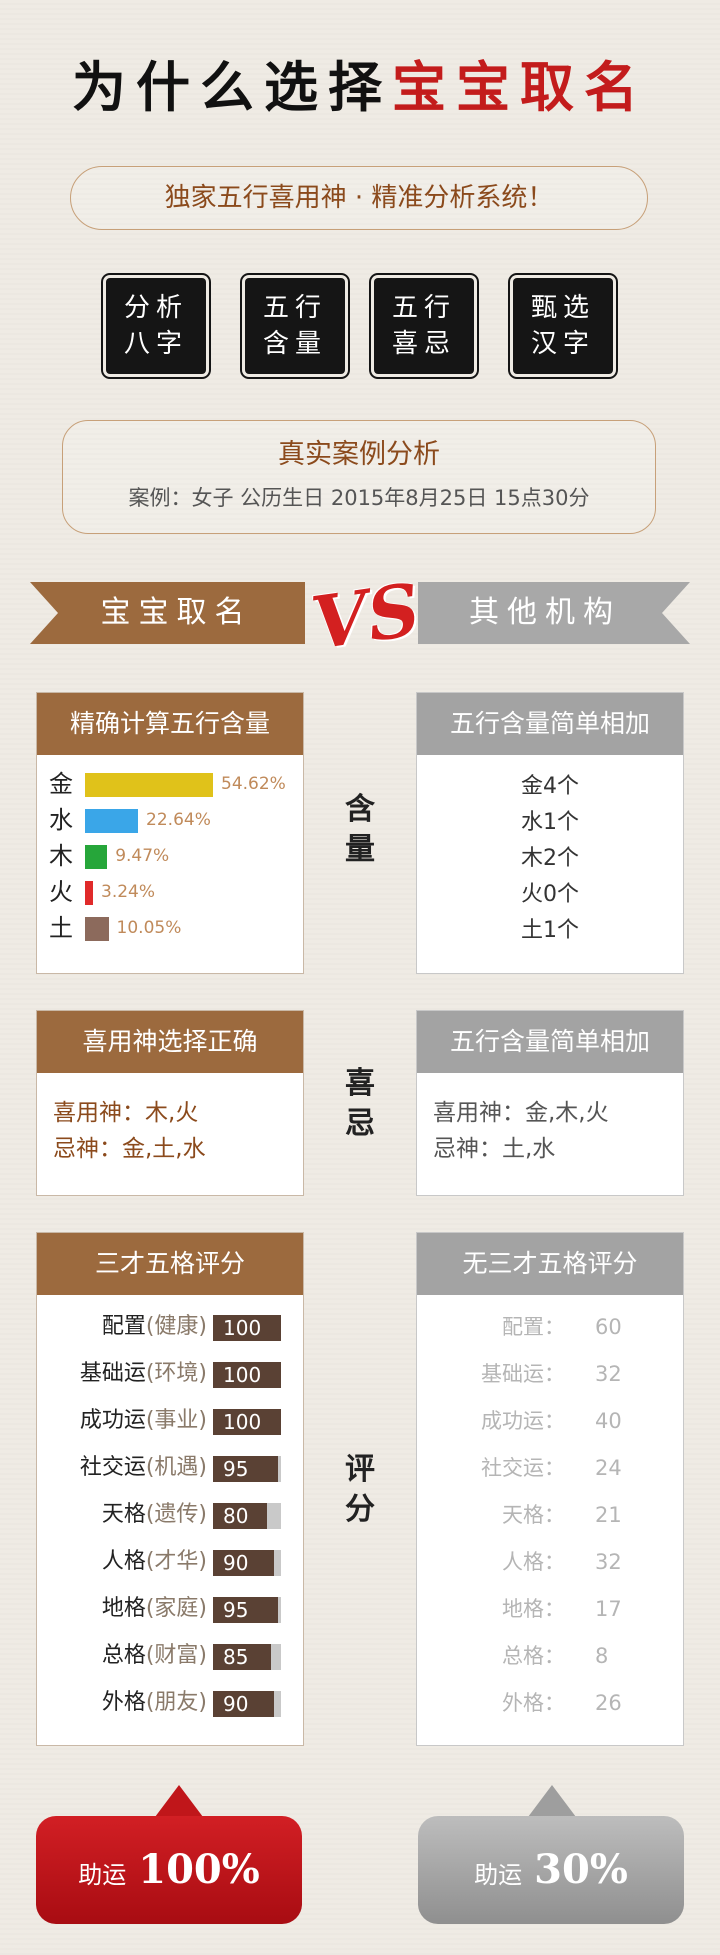 This screenshot has width=720, height=1955. Describe the element at coordinates (129, 1149) in the screenshot. I see `ji-line: 忌神：金,土,水` at that location.